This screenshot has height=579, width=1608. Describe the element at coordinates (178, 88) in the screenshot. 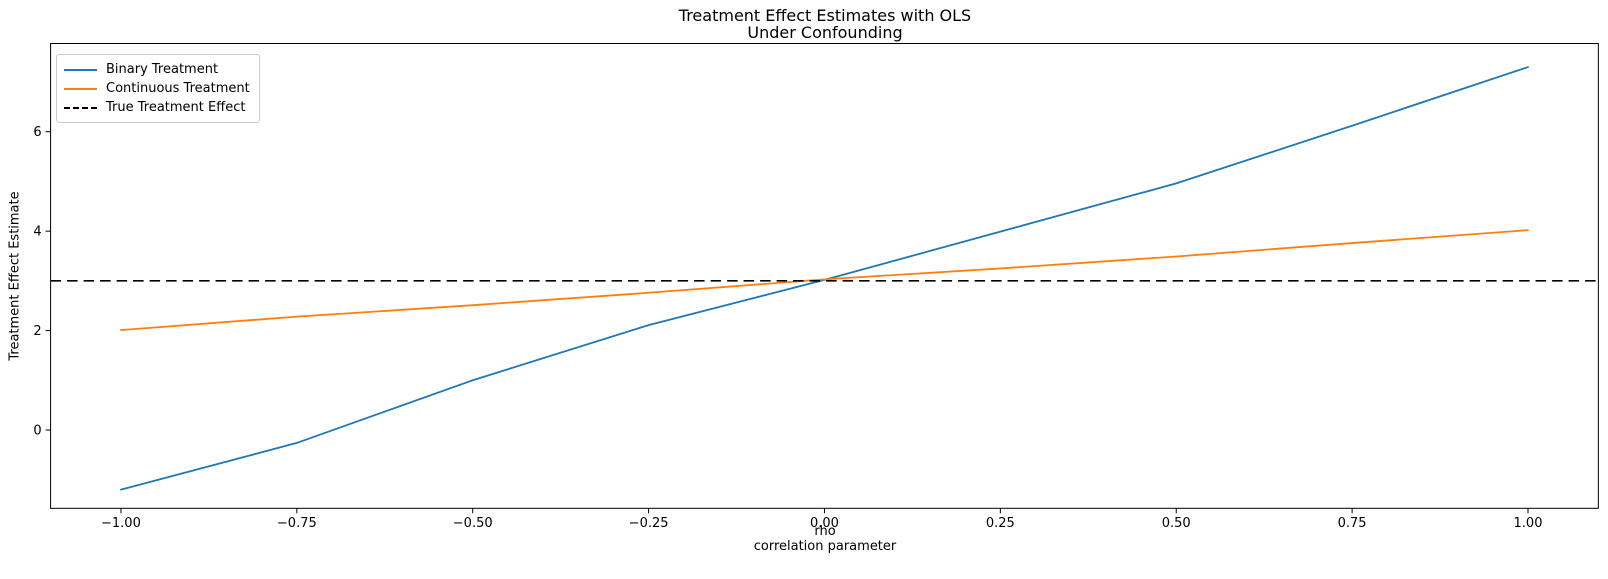

I see `legend-label: Continuous Treatment` at that location.